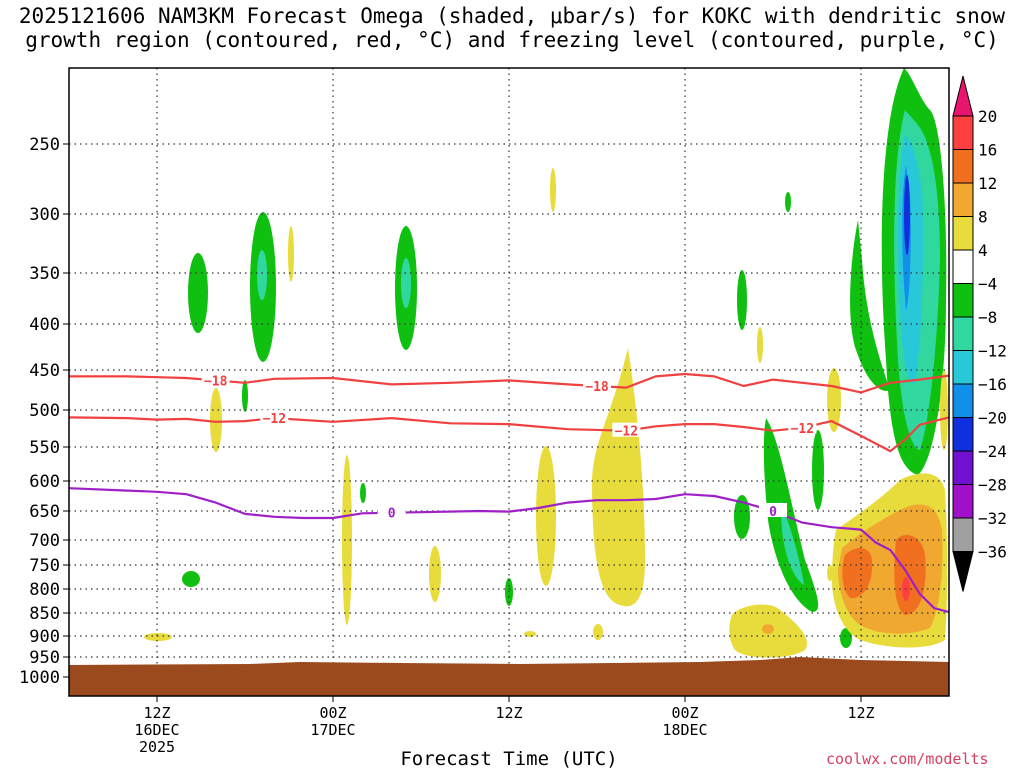 The height and width of the screenshot is (768, 1024). I want to click on colorbar: 20 16 12 8 4 −4 −8 −12 −16 −20 −24 −28 −32 −36, so click(979, 333).